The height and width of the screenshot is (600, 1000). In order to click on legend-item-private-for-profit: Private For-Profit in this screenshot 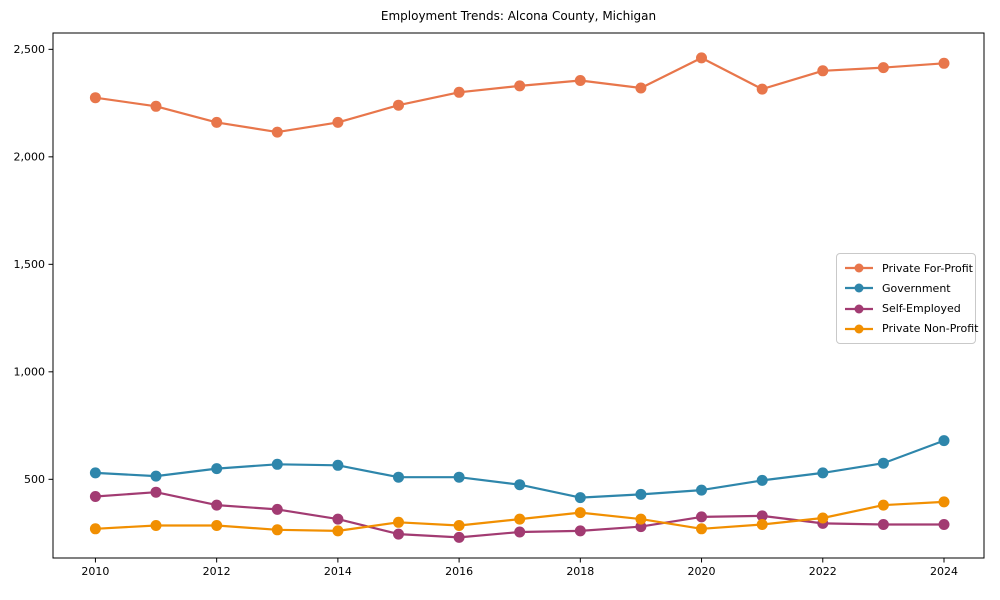, I will do `click(908, 268)`.